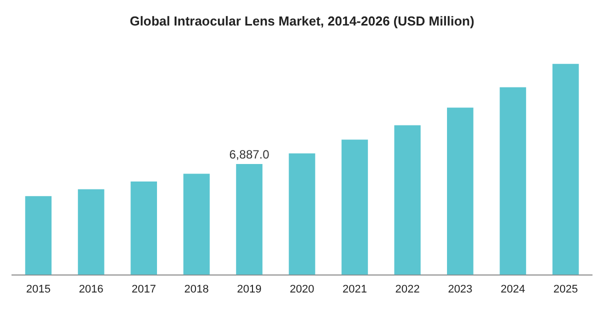  What do you see at coordinates (91, 289) in the screenshot?
I see `x-tick-label: 2016` at bounding box center [91, 289].